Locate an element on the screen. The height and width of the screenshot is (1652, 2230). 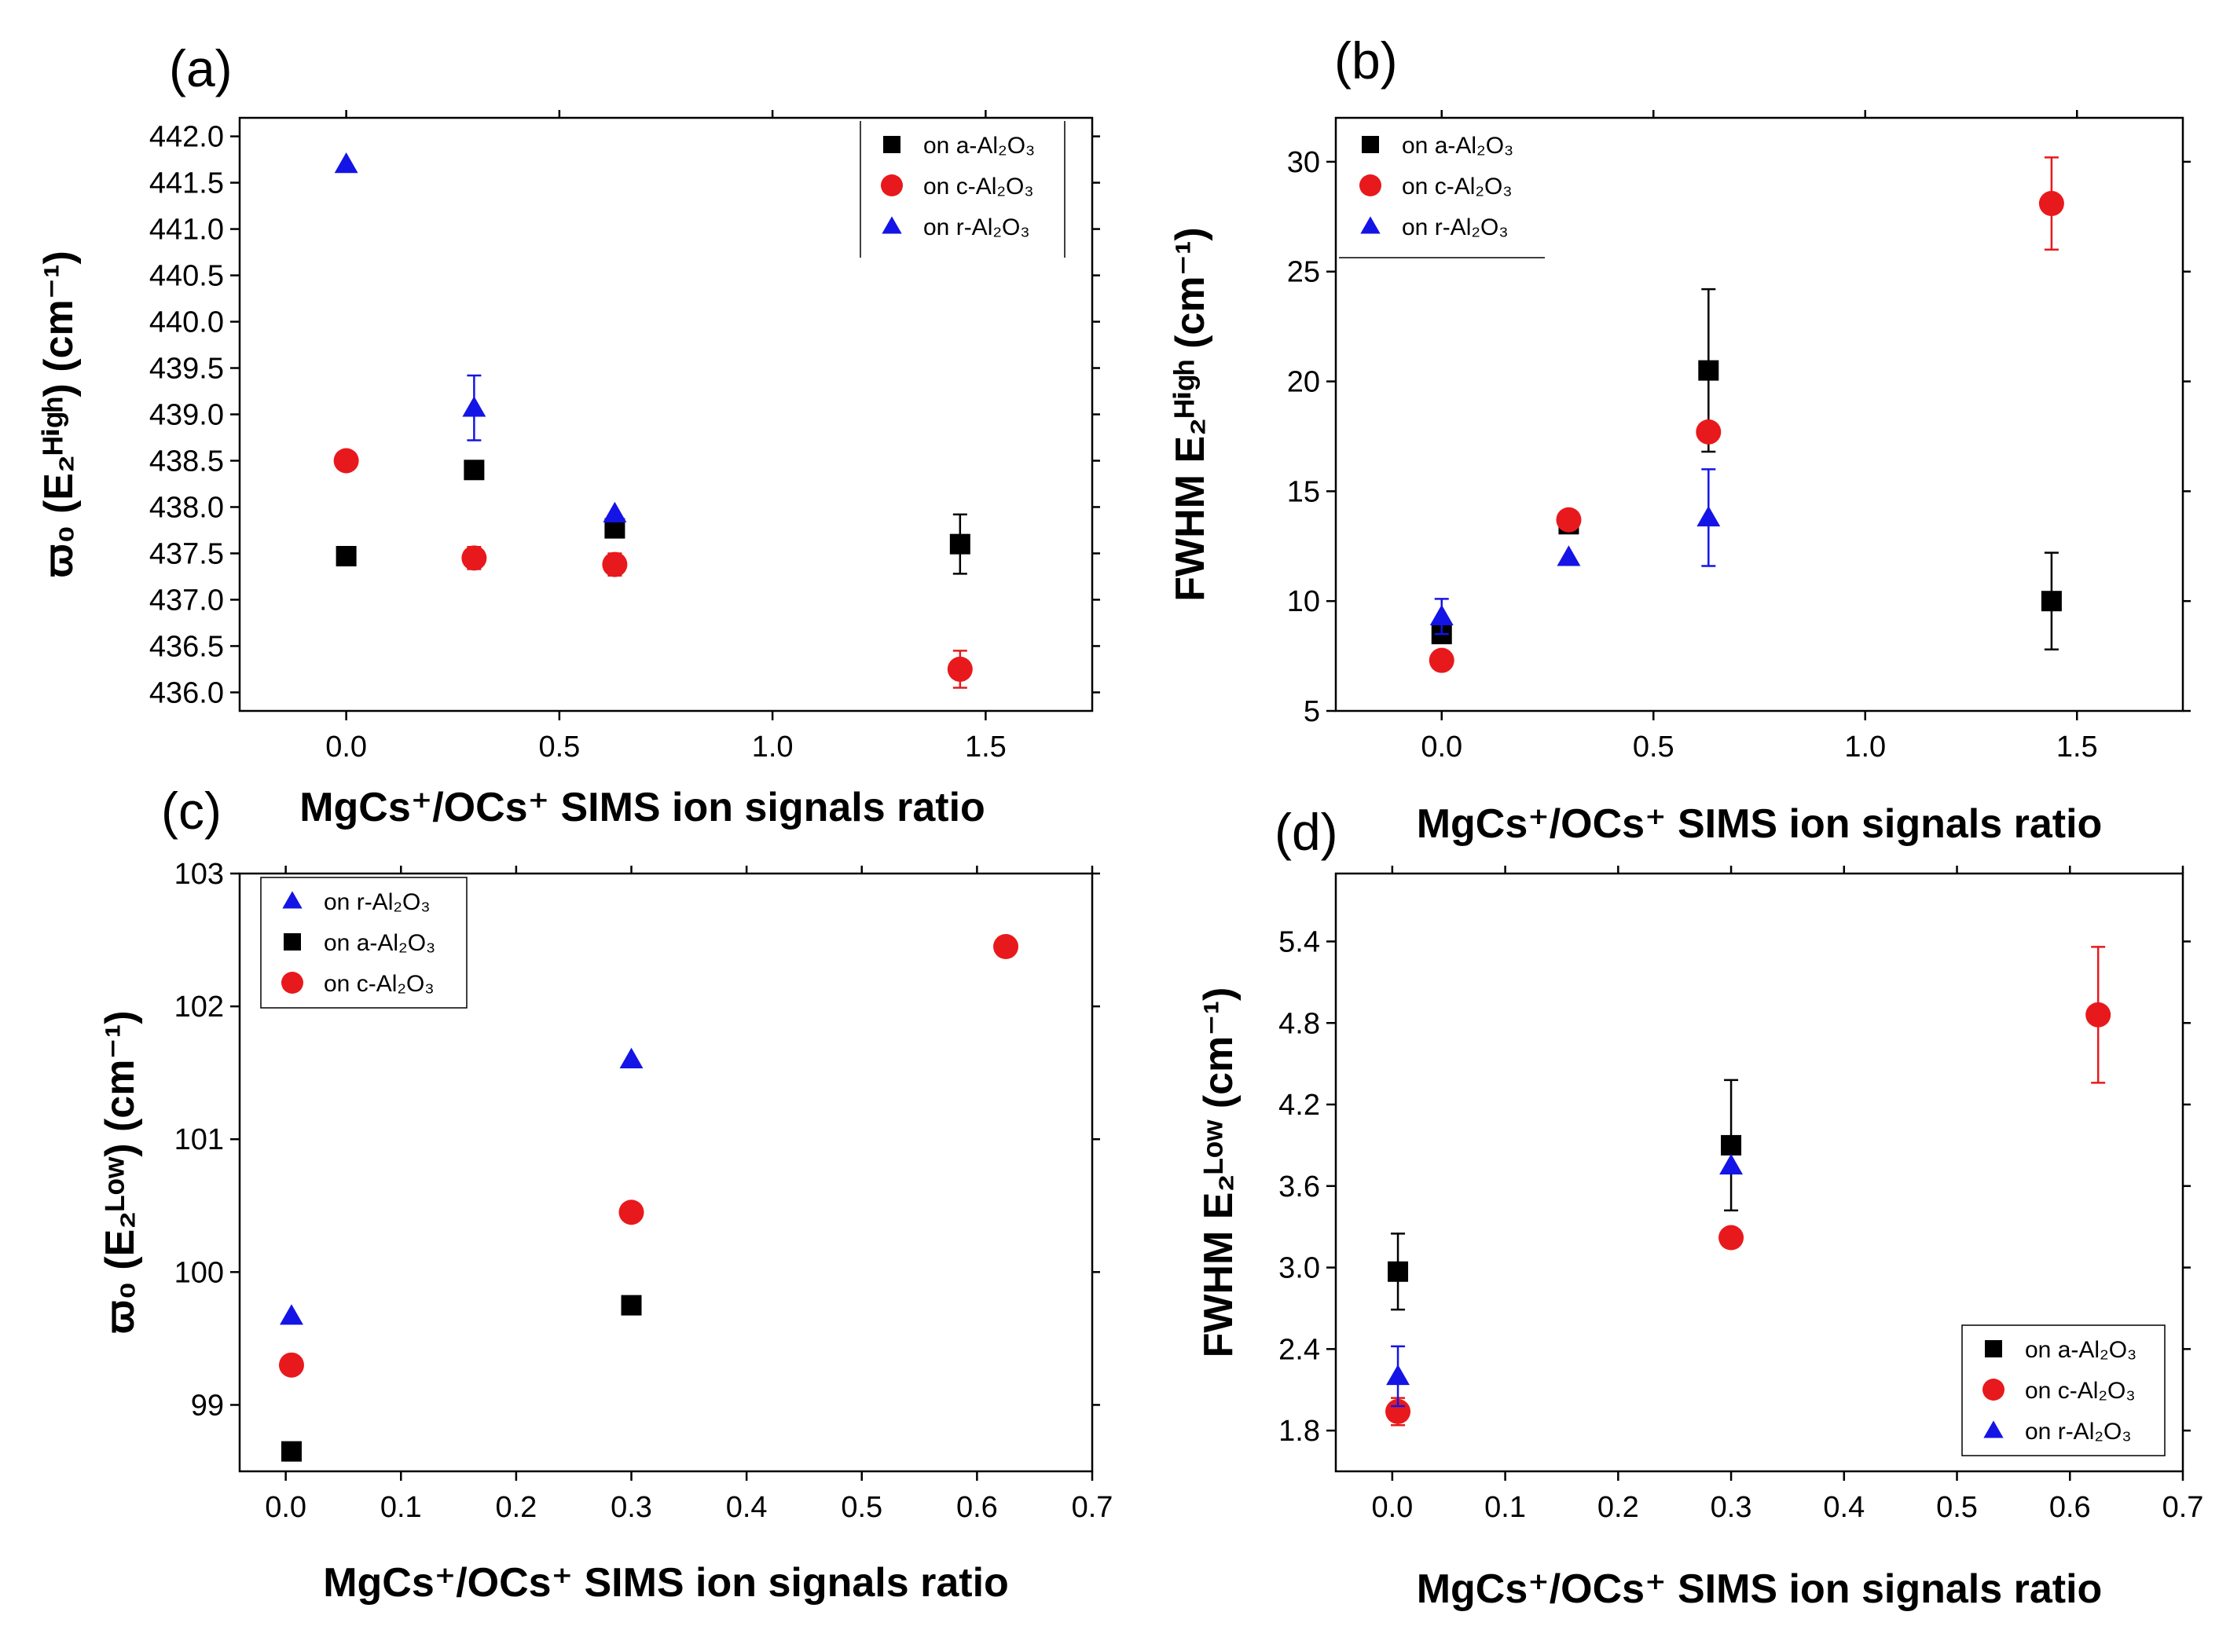
y-tick-label: 440.5 is located at coordinates (187, 276).